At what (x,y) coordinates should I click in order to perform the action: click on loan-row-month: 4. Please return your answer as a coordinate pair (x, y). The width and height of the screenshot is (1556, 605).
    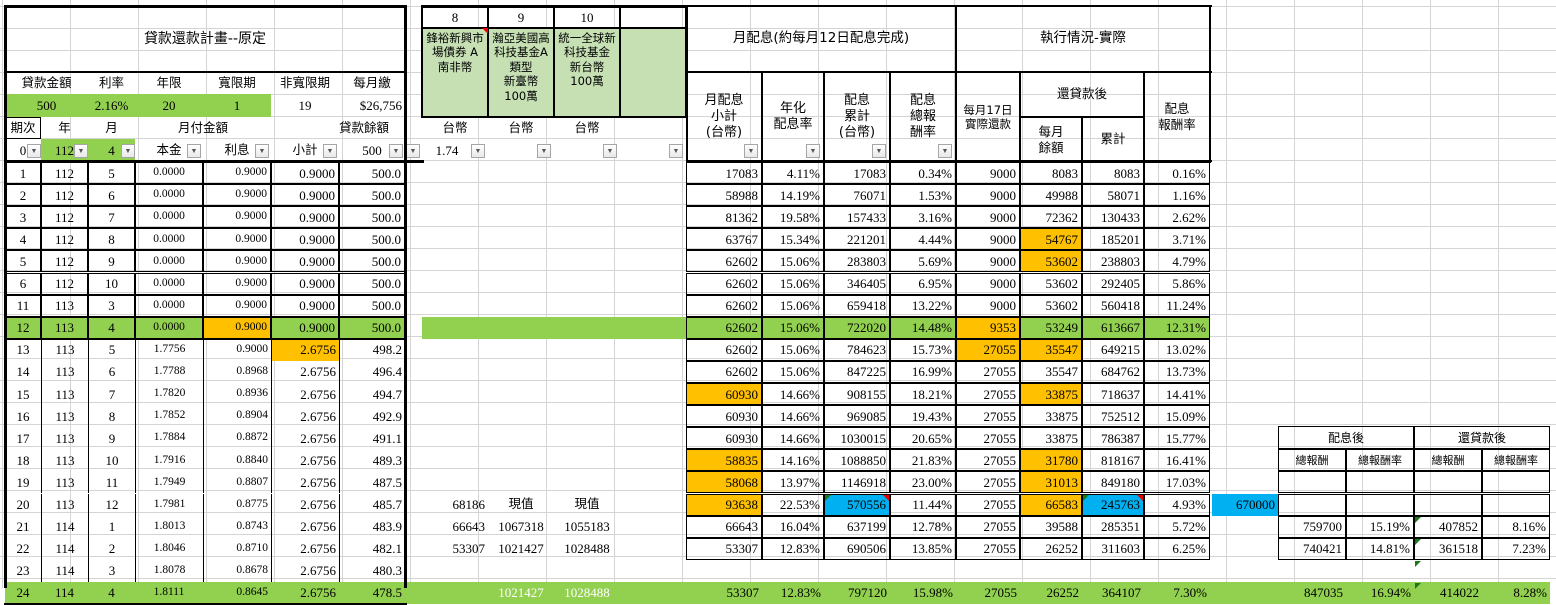
    Looking at the image, I should click on (111, 592).